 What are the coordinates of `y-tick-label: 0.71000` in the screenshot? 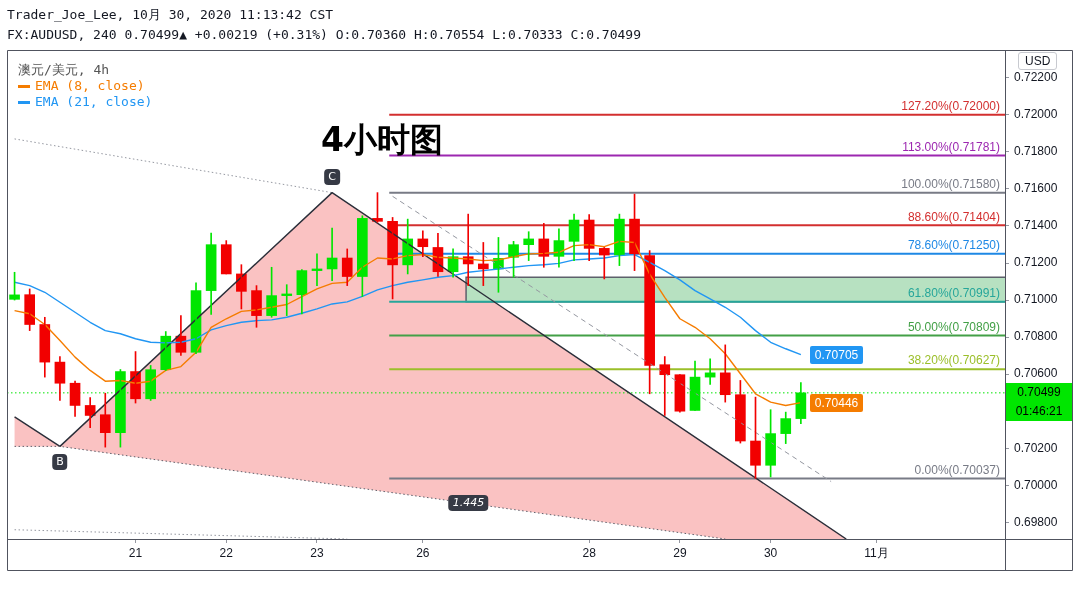 It's located at (1036, 299).